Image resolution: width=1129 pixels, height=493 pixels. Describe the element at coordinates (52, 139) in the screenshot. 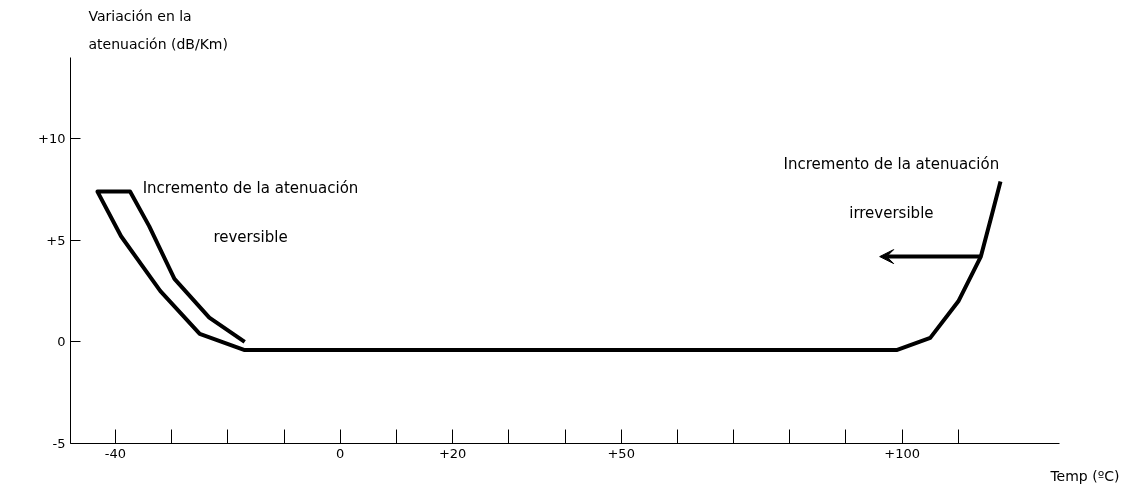

I see `y-tick-label: +10` at that location.